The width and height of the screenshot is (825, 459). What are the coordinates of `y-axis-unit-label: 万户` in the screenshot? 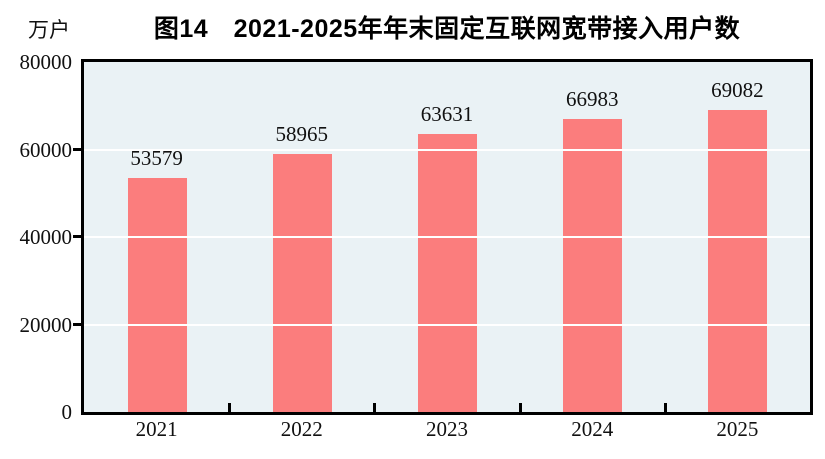 It's located at (49, 30).